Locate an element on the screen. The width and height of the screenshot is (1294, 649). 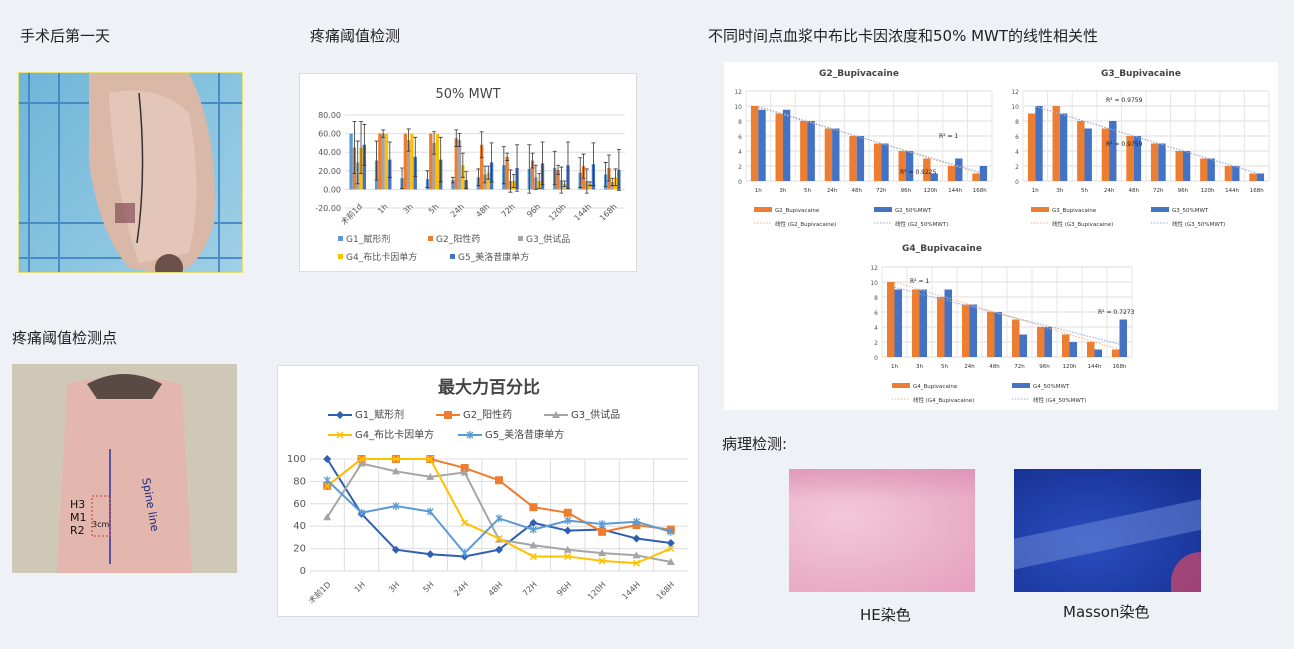
chart-title: G4_Bupivacaine is located at coordinates (942, 249).